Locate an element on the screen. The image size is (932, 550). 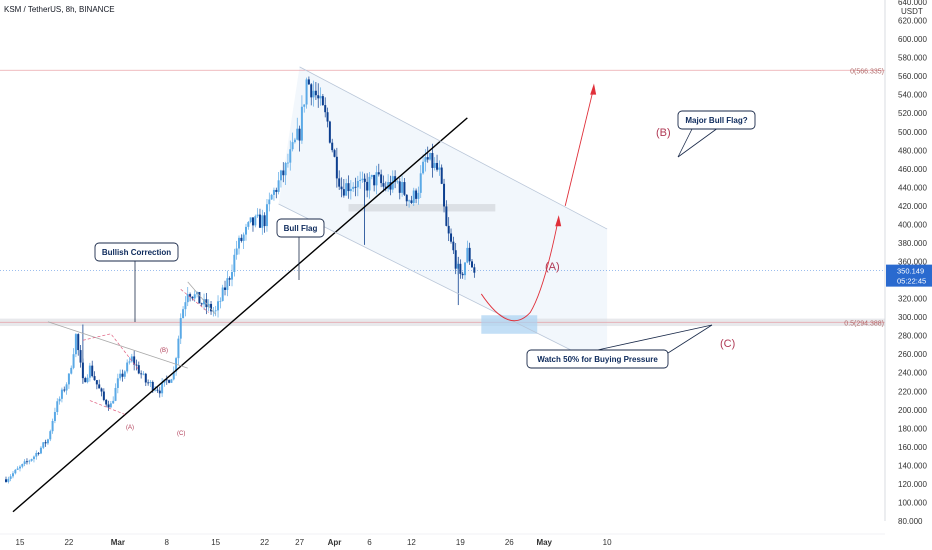
callout-bullish-correction-text: Bullish Correction is located at coordinates (136, 252).